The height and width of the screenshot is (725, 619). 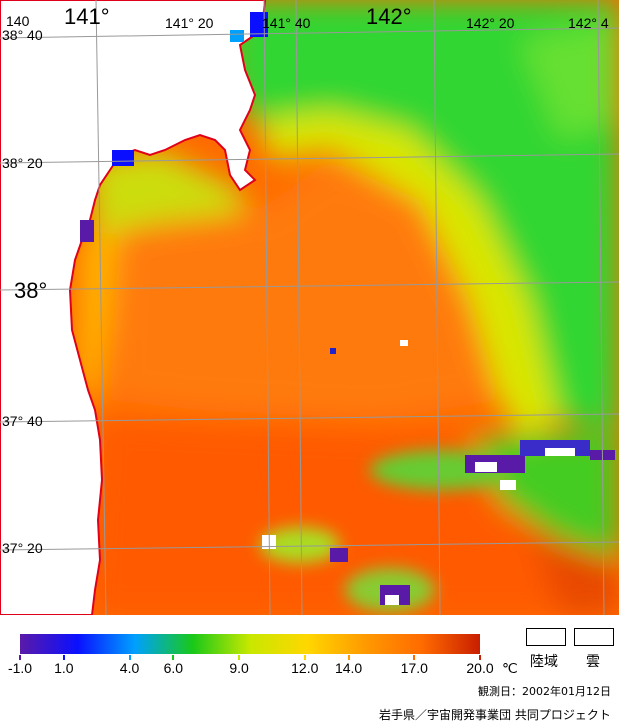 I want to click on scale-tick-label: 14.0, so click(x=348, y=668).